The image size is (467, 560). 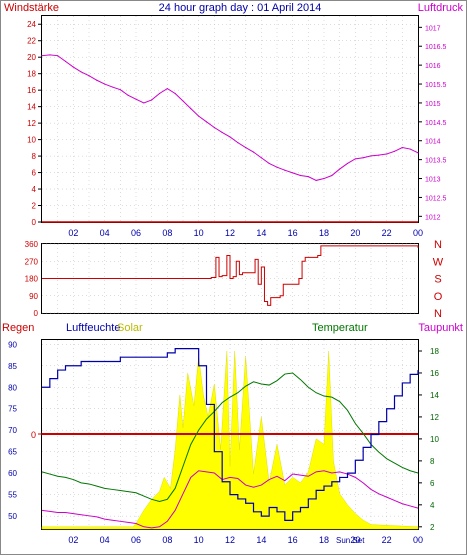 What do you see at coordinates (436, 198) in the screenshot?
I see `y-tick-label-pressure: 1012.5` at bounding box center [436, 198].